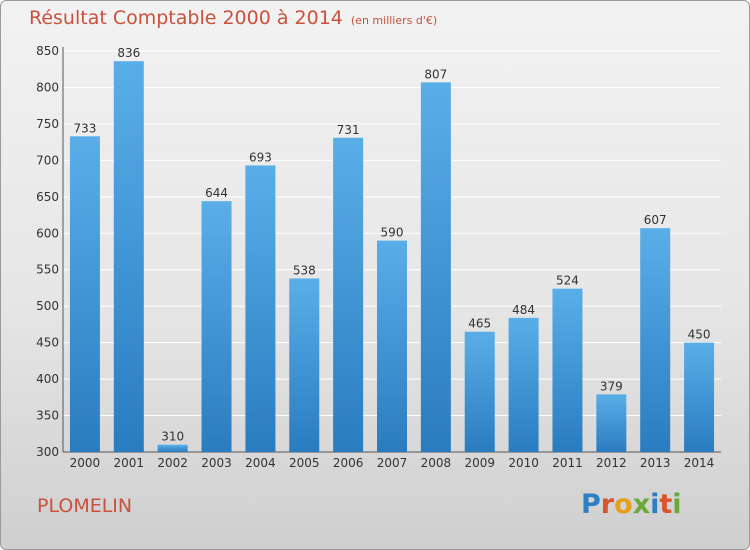 The height and width of the screenshot is (550, 750). I want to click on y-tick-label: 350, so click(47, 416).